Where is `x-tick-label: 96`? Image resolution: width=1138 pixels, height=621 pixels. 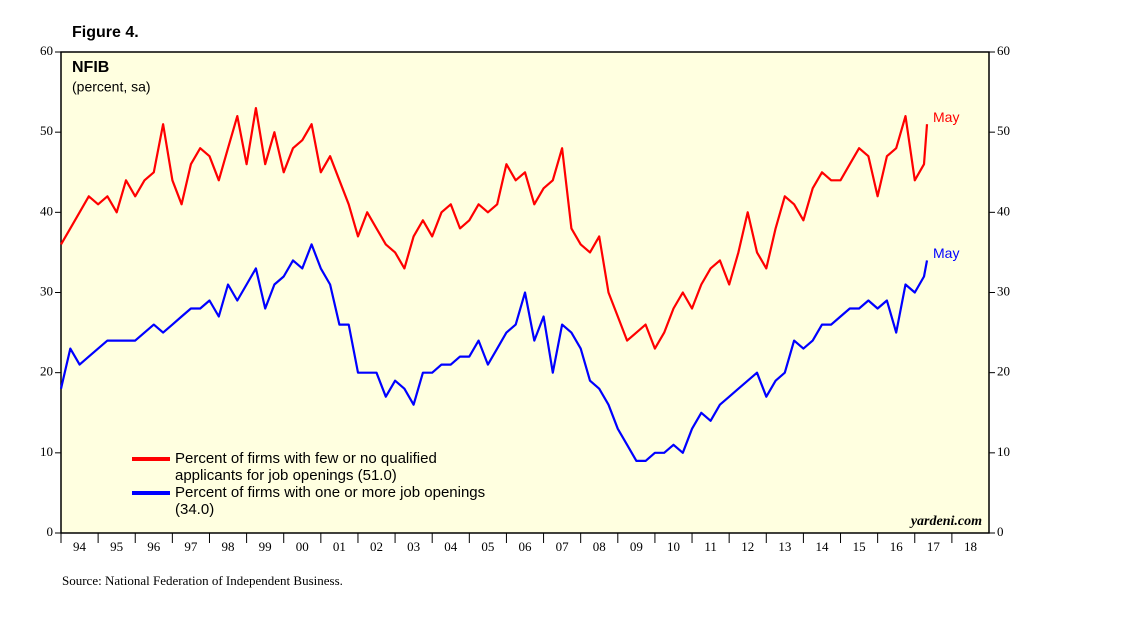 x-tick-label: 96 is located at coordinates (154, 546).